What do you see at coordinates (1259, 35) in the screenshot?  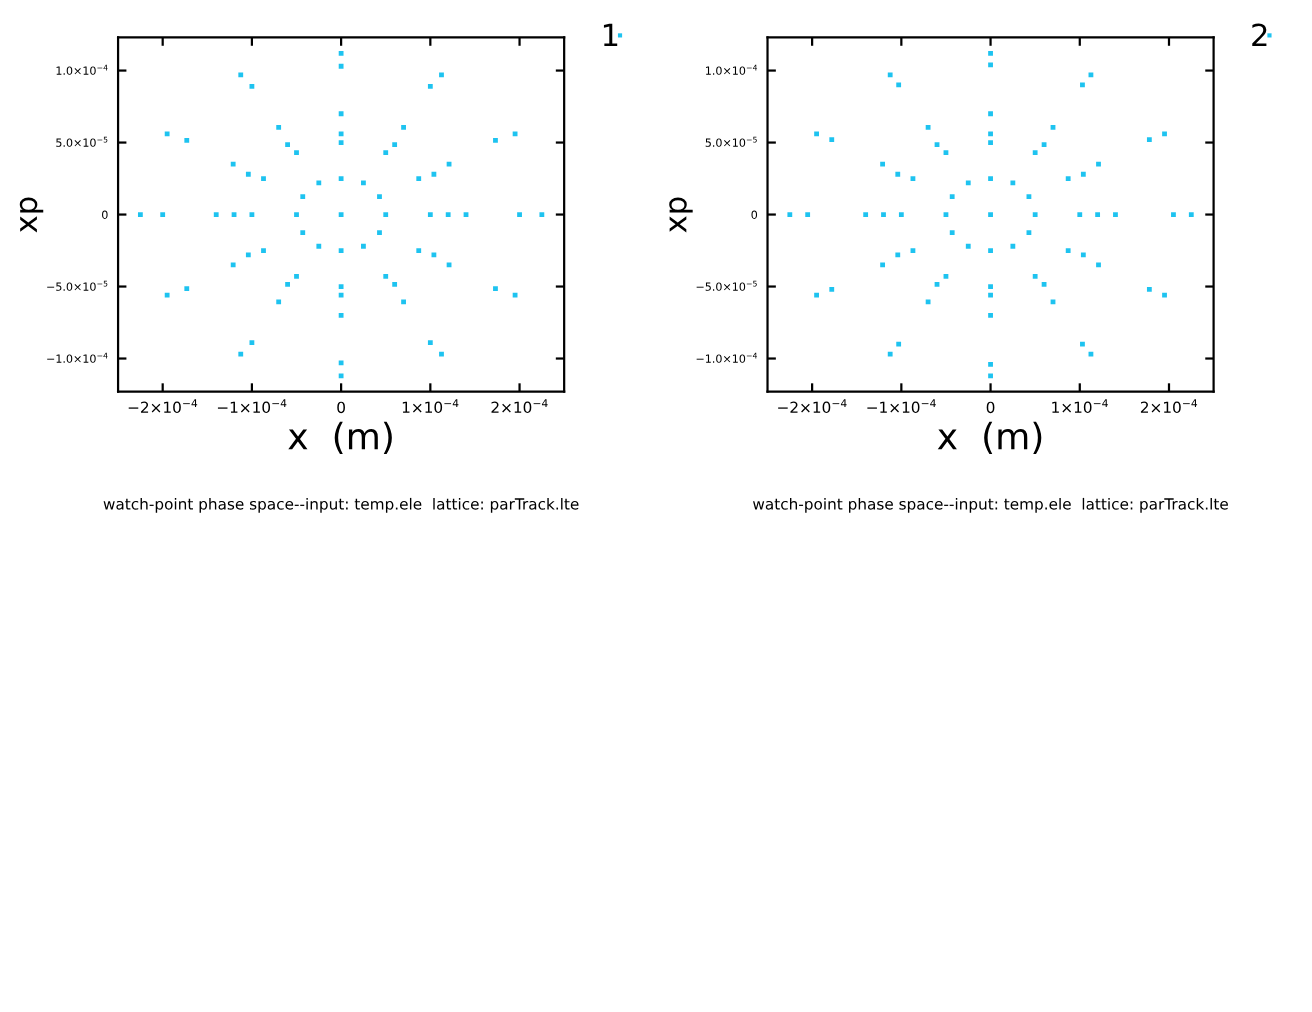 I see `legend-label: 2` at bounding box center [1259, 35].